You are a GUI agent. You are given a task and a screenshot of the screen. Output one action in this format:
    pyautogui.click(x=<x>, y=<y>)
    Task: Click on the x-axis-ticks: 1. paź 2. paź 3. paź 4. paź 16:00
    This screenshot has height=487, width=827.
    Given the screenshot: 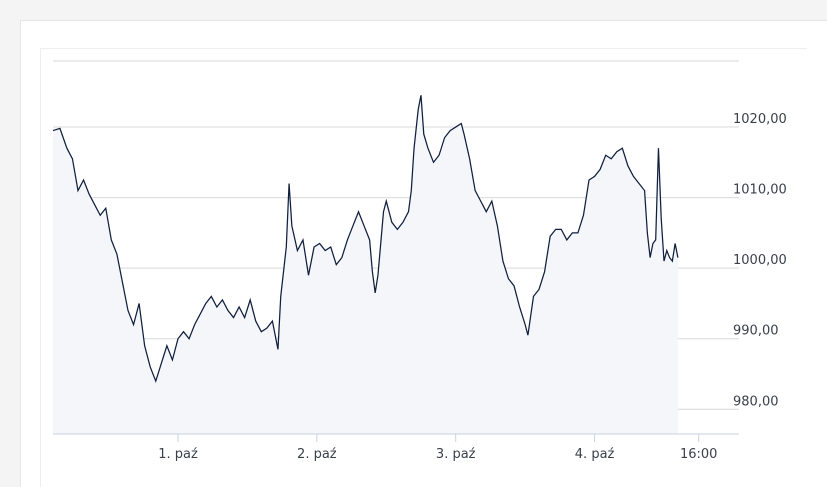 What is the action you would take?
    pyautogui.click(x=437, y=448)
    